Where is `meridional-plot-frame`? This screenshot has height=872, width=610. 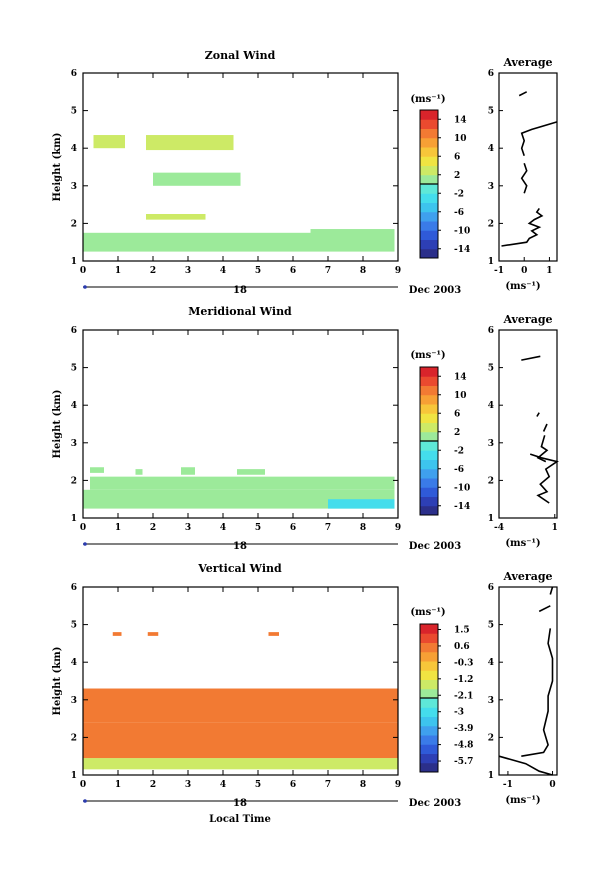
meridional-plot-frame is located at coordinates (240, 424).